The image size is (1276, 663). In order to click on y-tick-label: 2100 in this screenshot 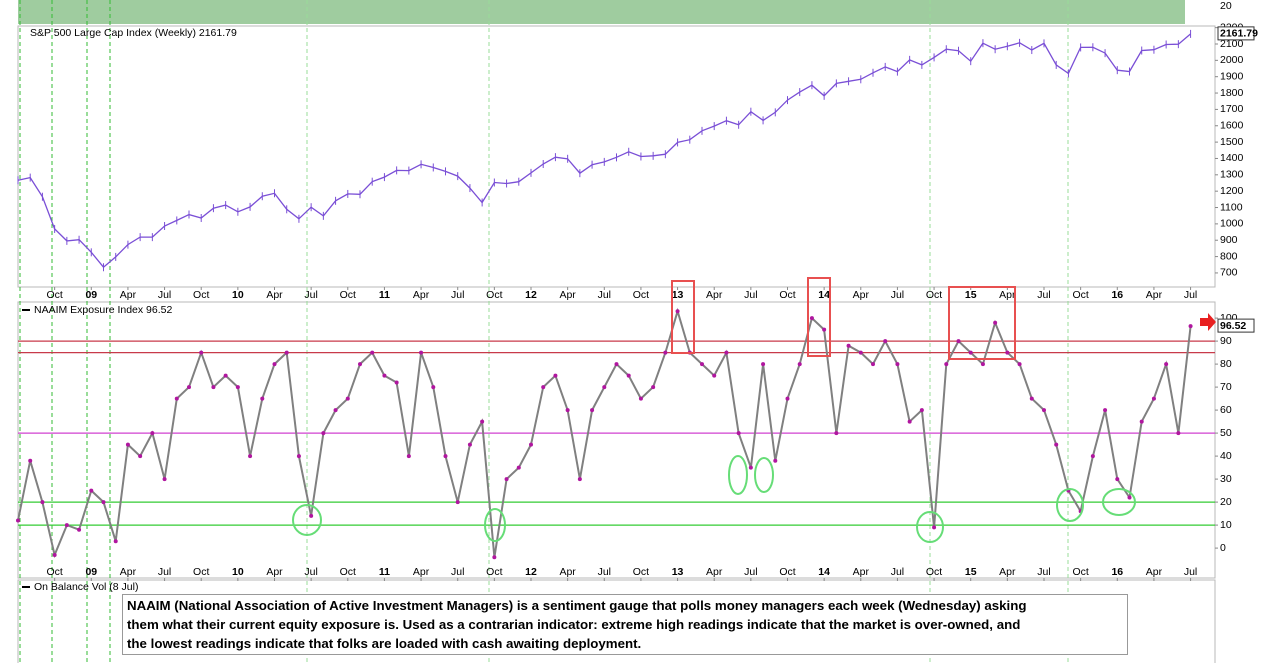, I will do `click(1232, 44)`.